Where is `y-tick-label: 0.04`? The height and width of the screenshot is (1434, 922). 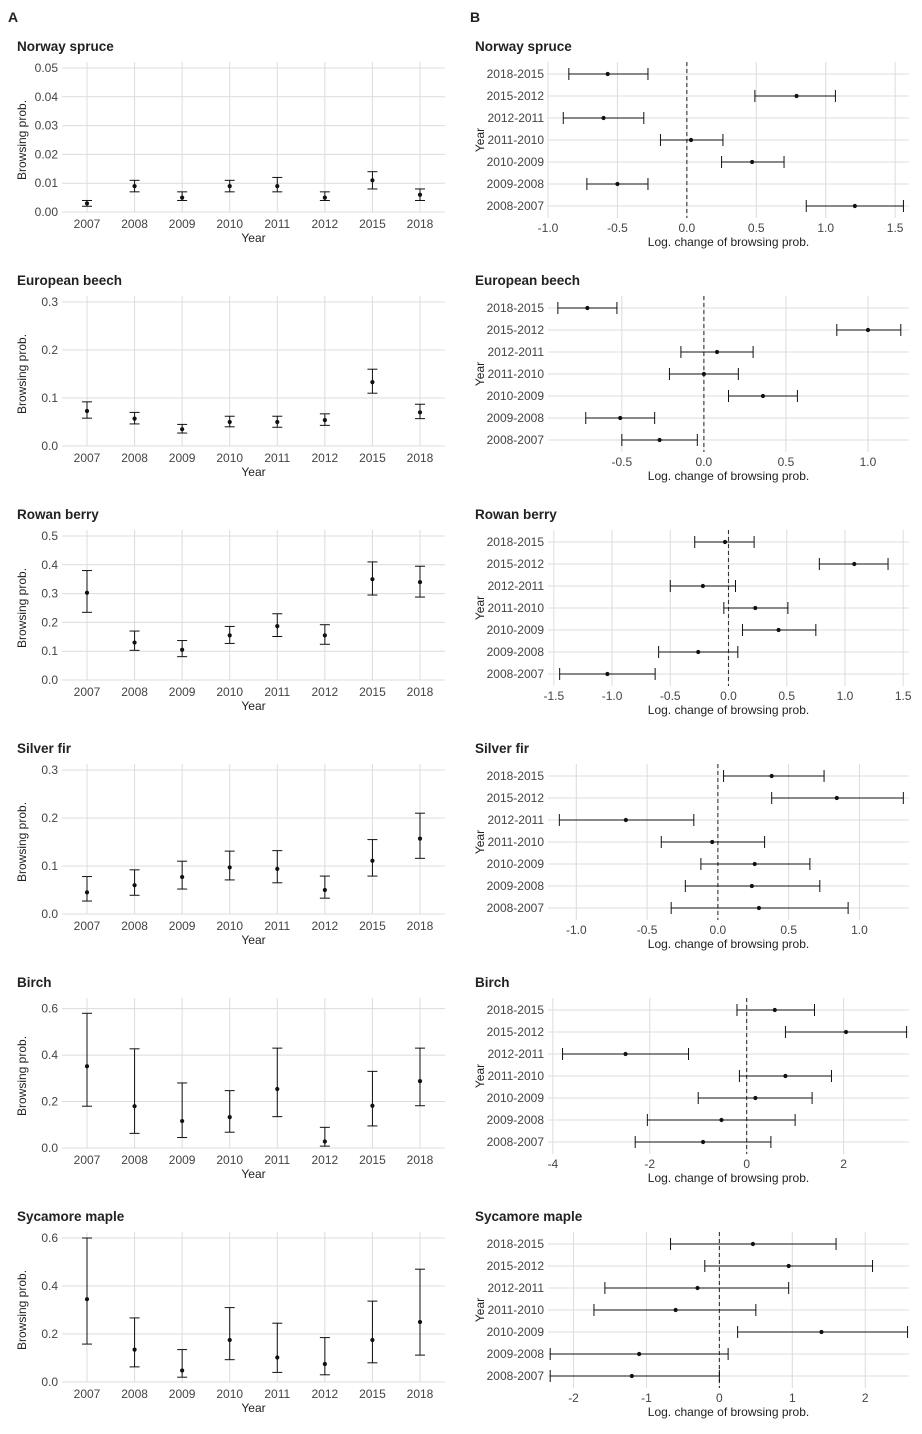 y-tick-label: 0.04 is located at coordinates (47, 97).